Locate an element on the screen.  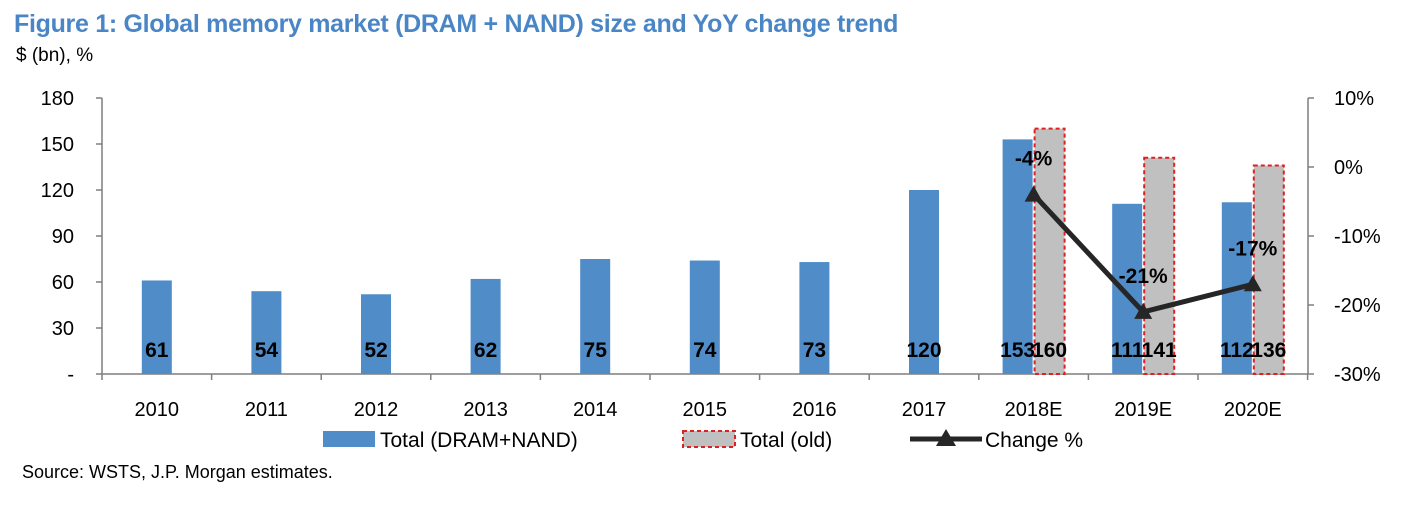
data-label-total: 120 is located at coordinates (923, 350).